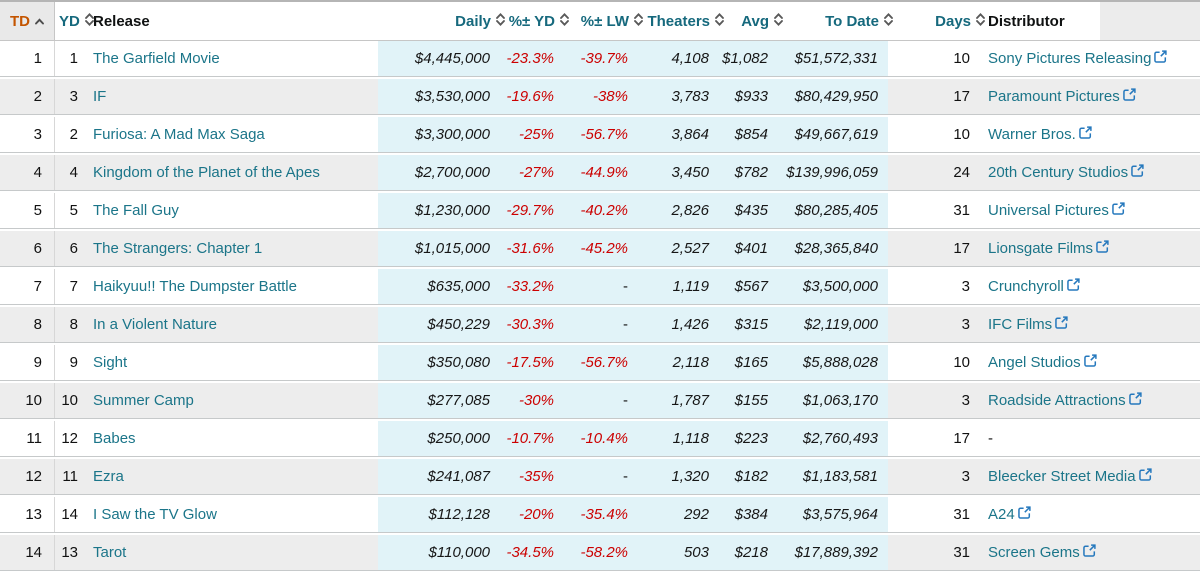  Describe the element at coordinates (829, 210) in the screenshot. I see `gross-to-date-cell: $80,285,405` at that location.